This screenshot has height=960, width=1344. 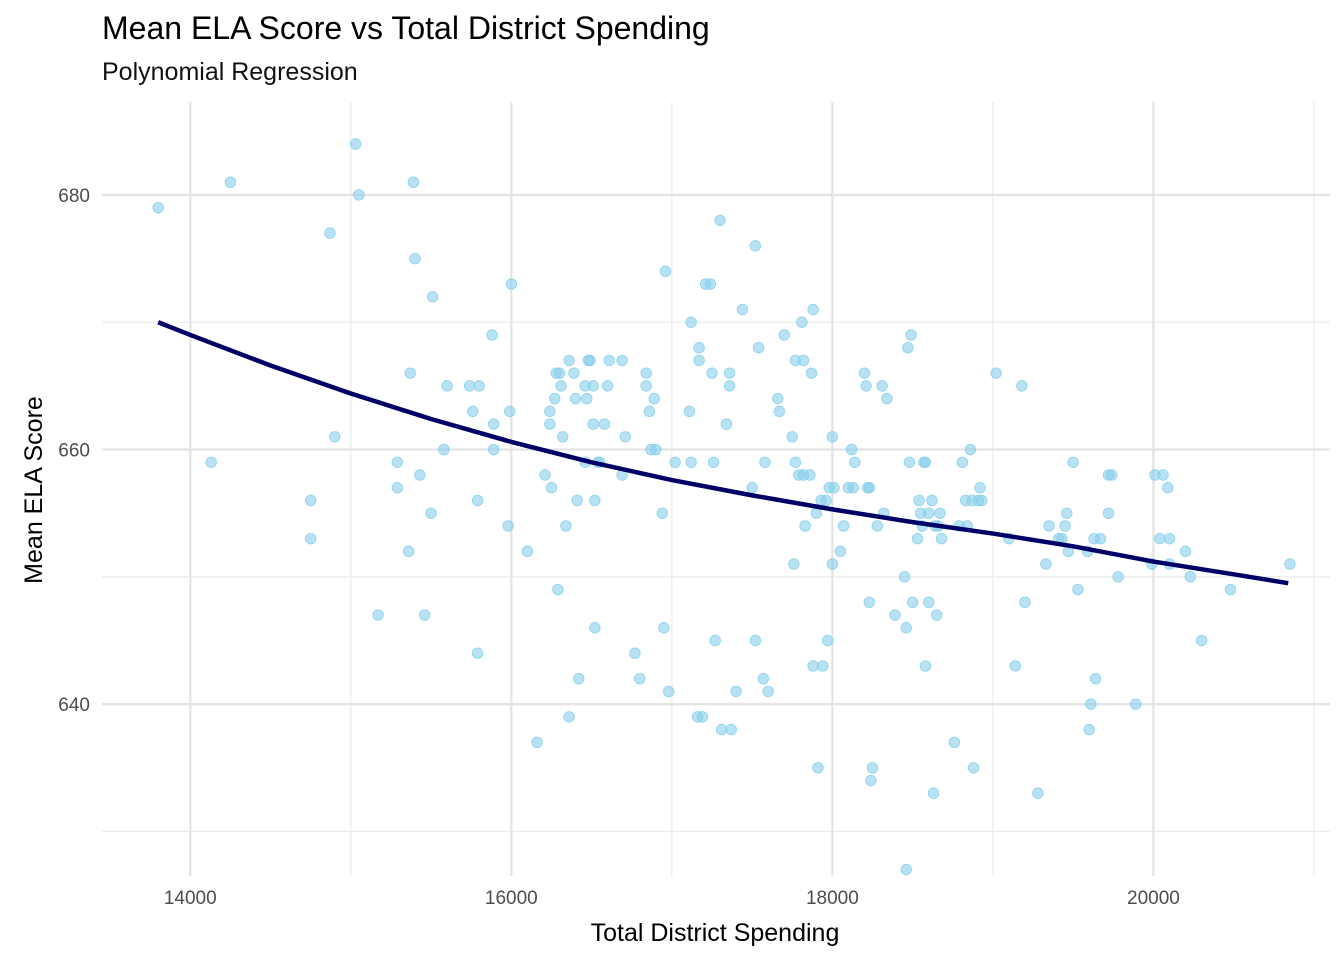 I want to click on y-axis-title: Mean ELA Score, so click(x=34, y=490).